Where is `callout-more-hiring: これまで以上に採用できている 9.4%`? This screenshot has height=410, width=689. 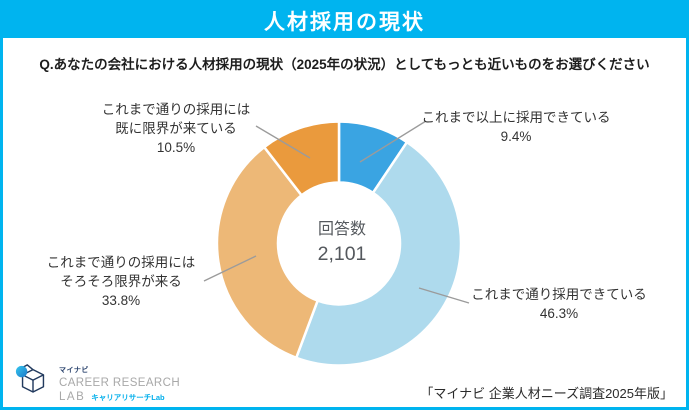 callout-more-hiring: これまで以上に採用できている 9.4% is located at coordinates (516, 127).